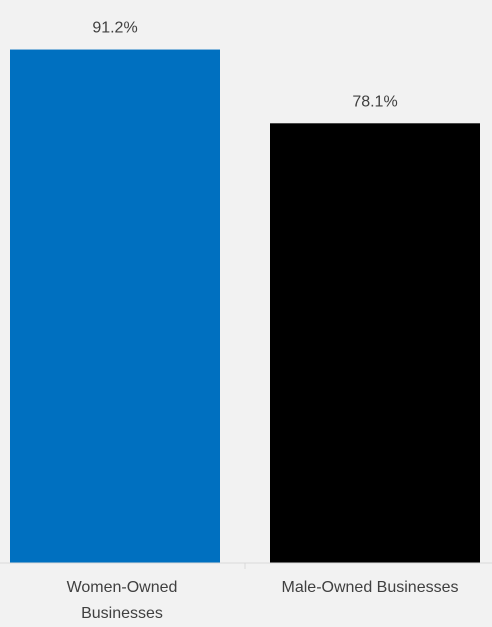 The width and height of the screenshot is (492, 627). What do you see at coordinates (374, 101) in the screenshot?
I see `value-label-2: 78.1%` at bounding box center [374, 101].